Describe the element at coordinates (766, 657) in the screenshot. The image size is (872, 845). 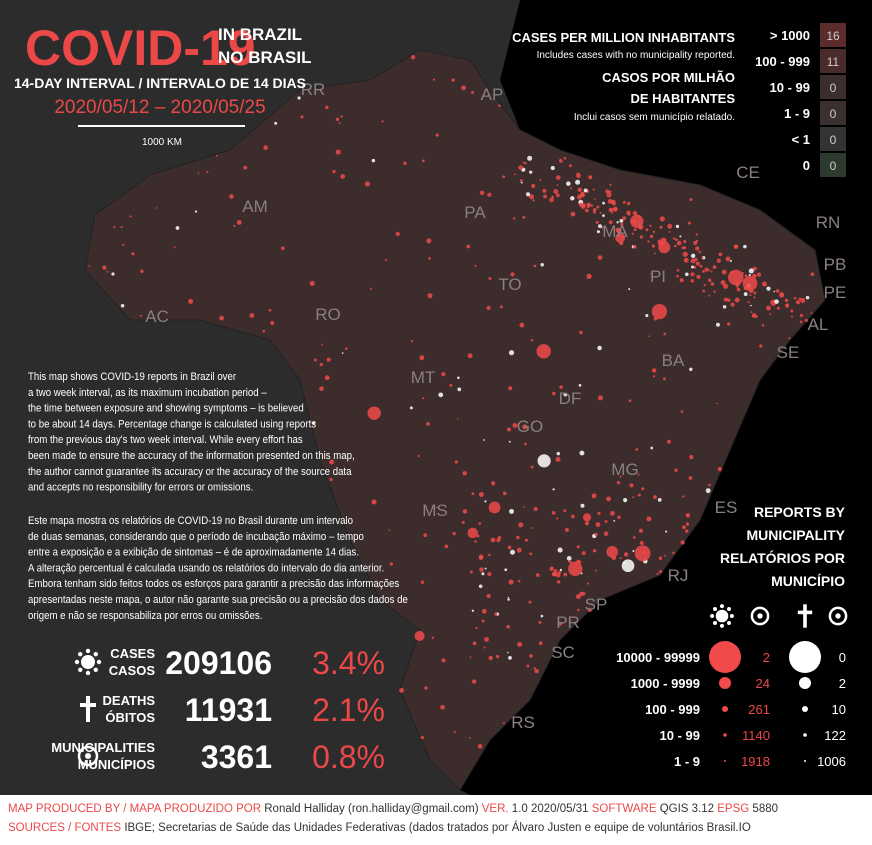
I see `legend-count: 2` at that location.